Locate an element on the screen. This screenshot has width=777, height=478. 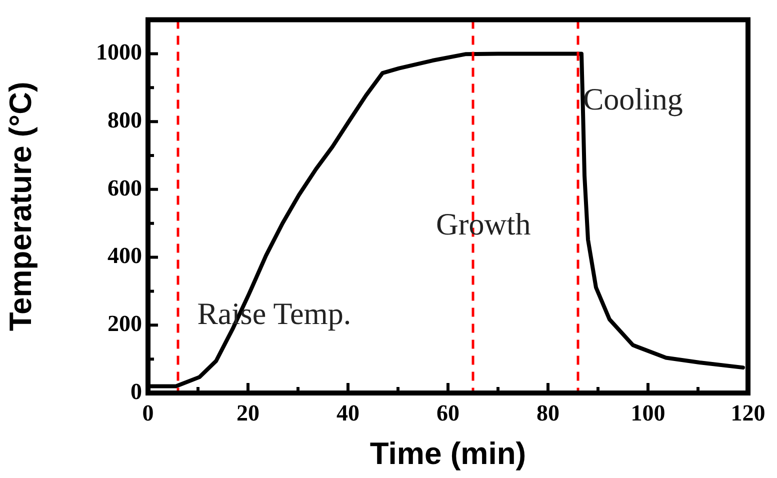
y-tick-label: 600 is located at coordinates (125, 187).